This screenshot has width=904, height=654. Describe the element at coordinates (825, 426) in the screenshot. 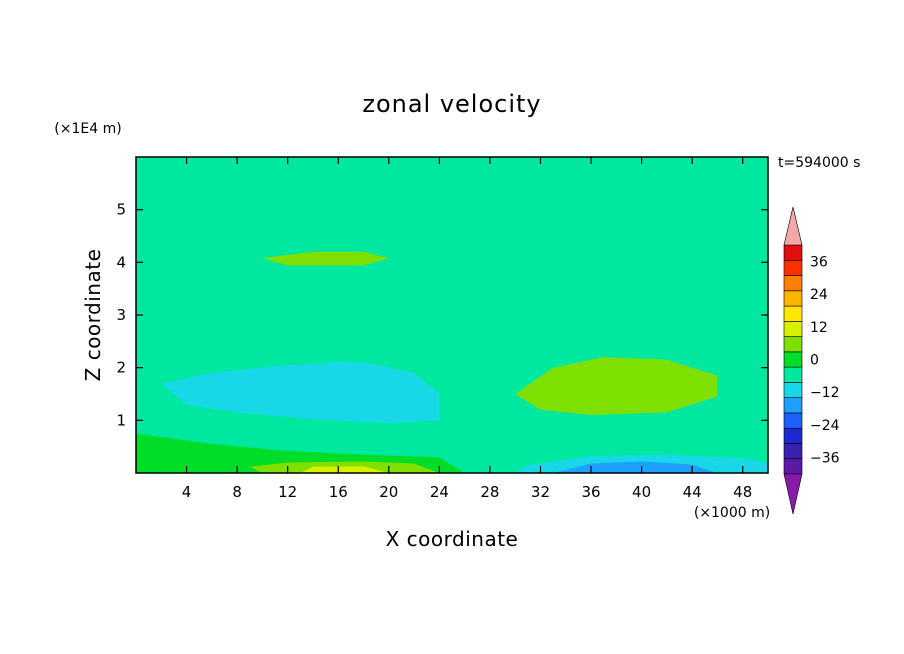

I see `colorbar-tick-label: −24` at that location.